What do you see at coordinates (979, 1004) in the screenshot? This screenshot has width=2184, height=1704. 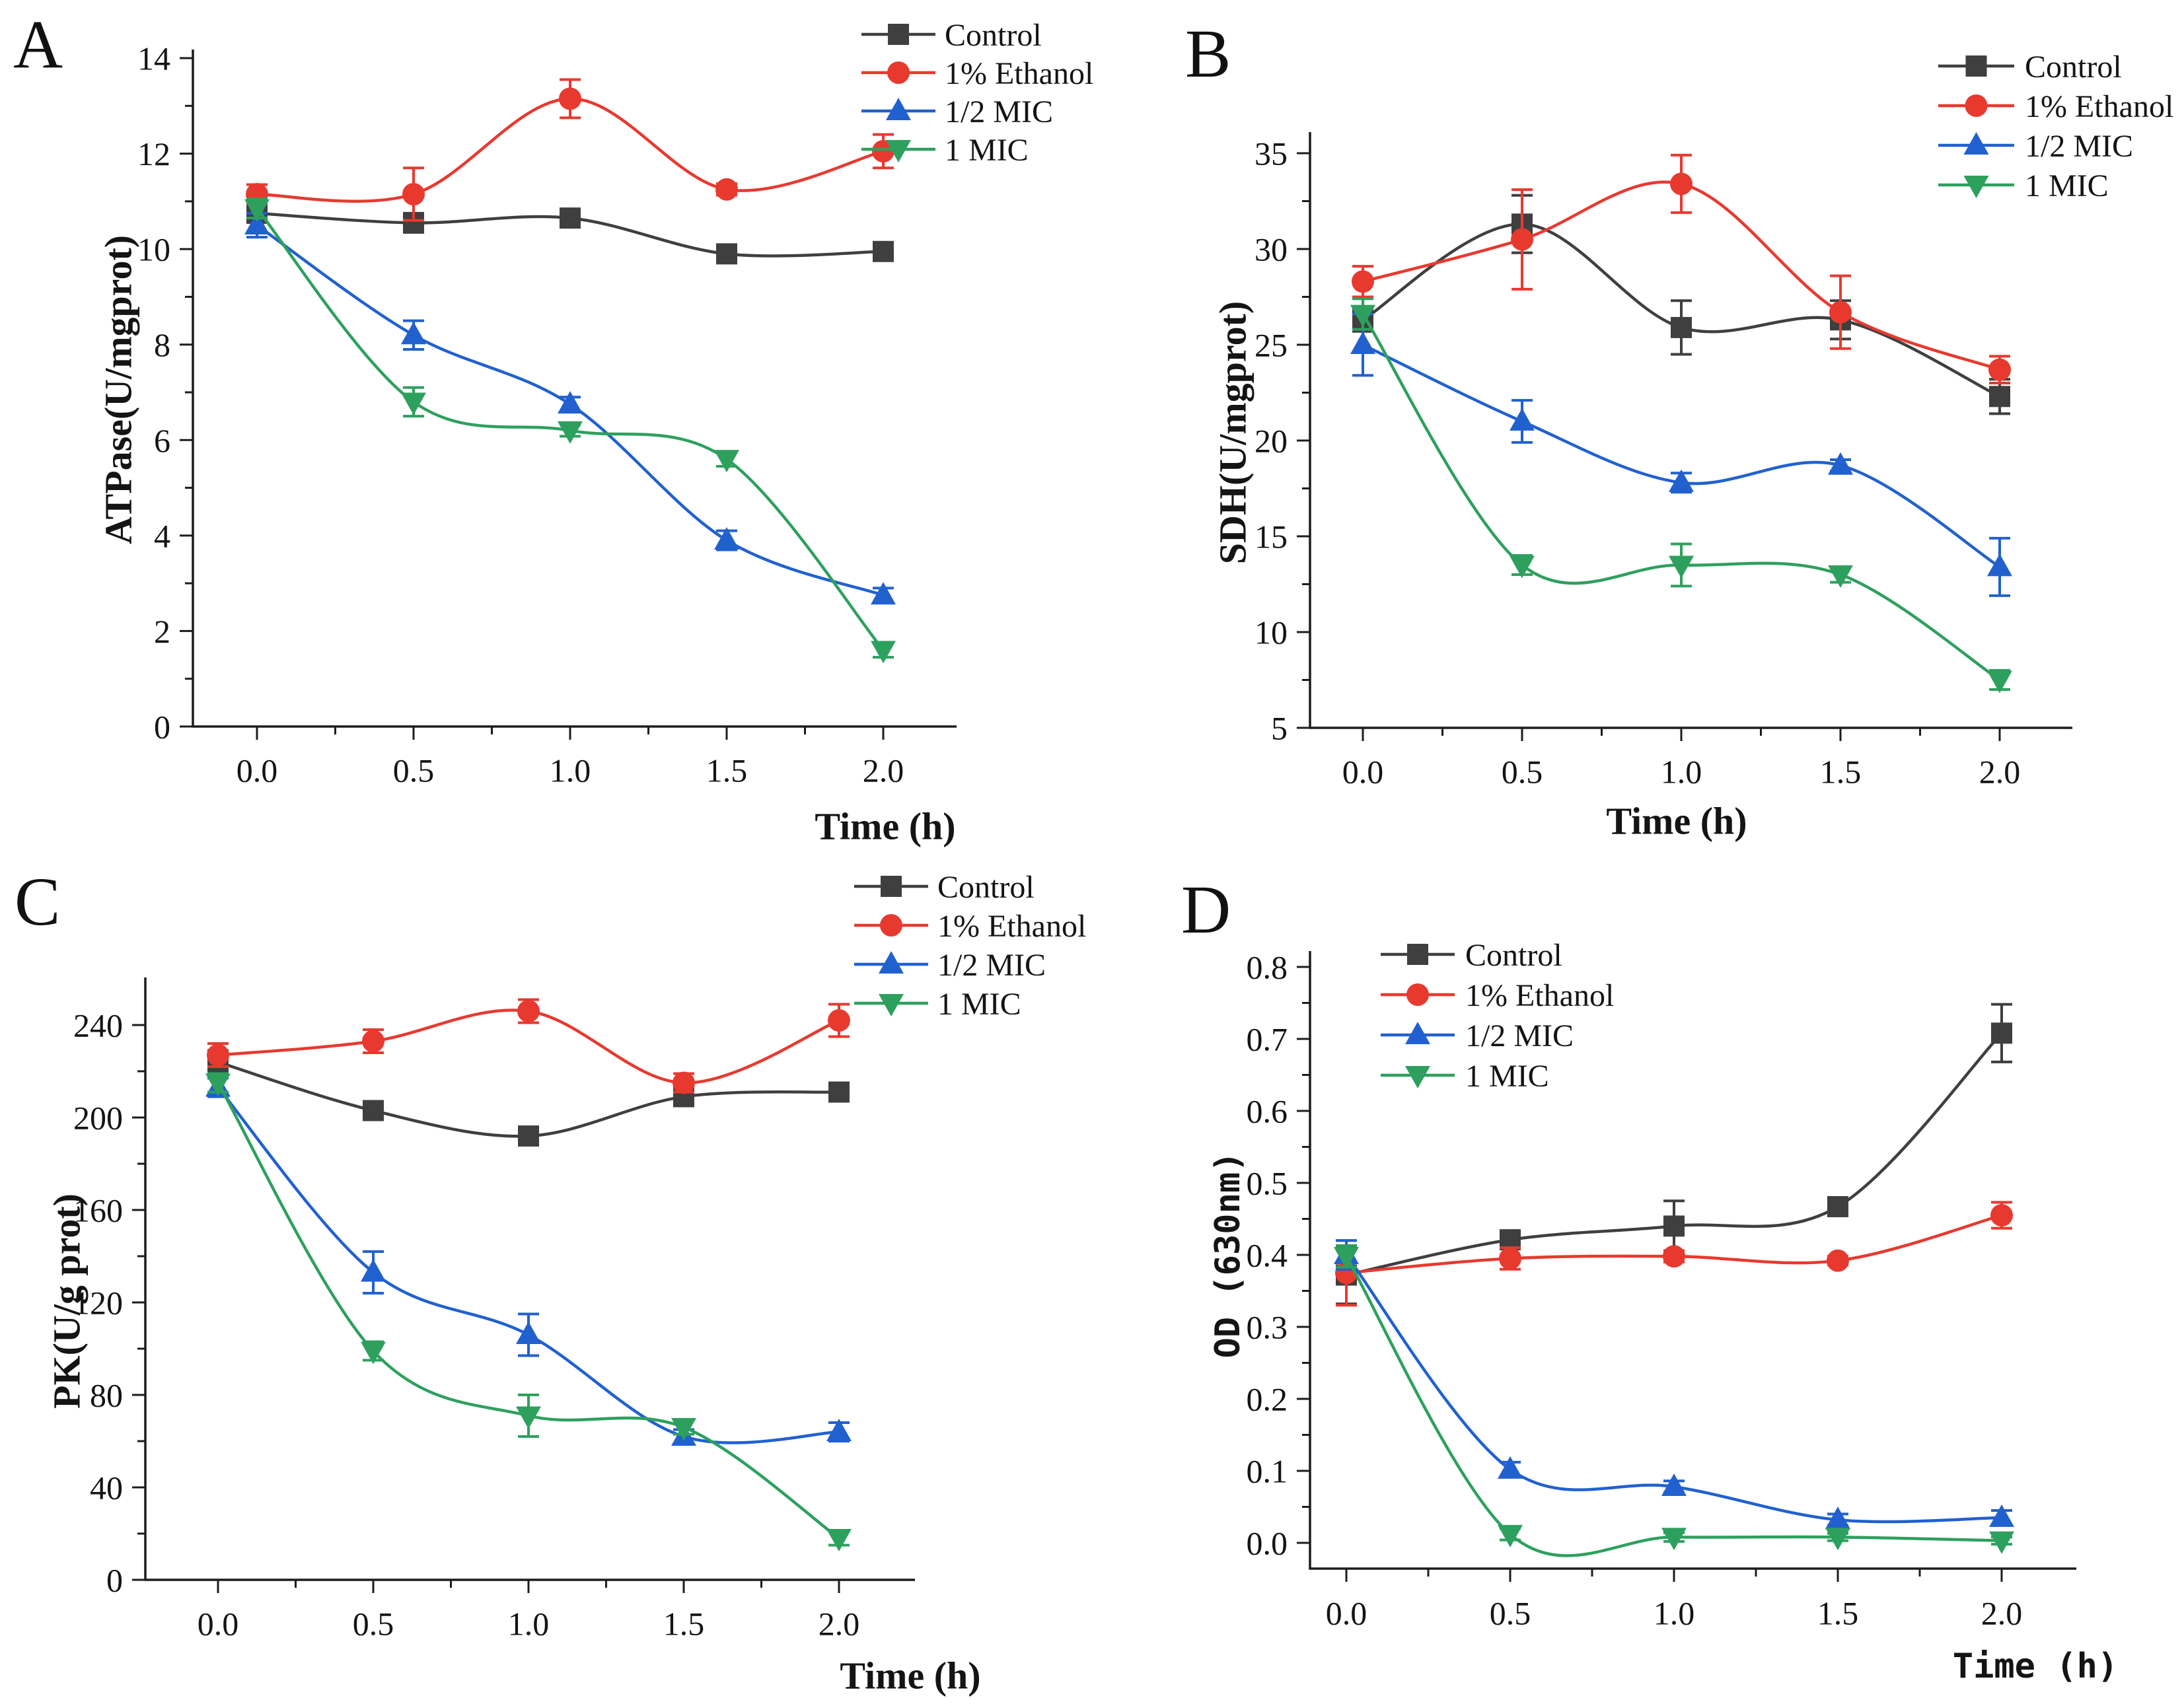 I see `panel-c-legend-label-1-mic: 1 MIC` at bounding box center [979, 1004].